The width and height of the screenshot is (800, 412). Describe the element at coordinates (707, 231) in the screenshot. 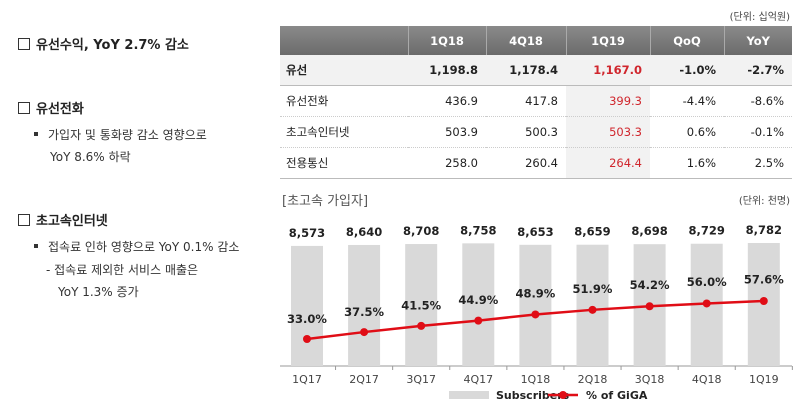

I see `bar-label: 8,729` at that location.